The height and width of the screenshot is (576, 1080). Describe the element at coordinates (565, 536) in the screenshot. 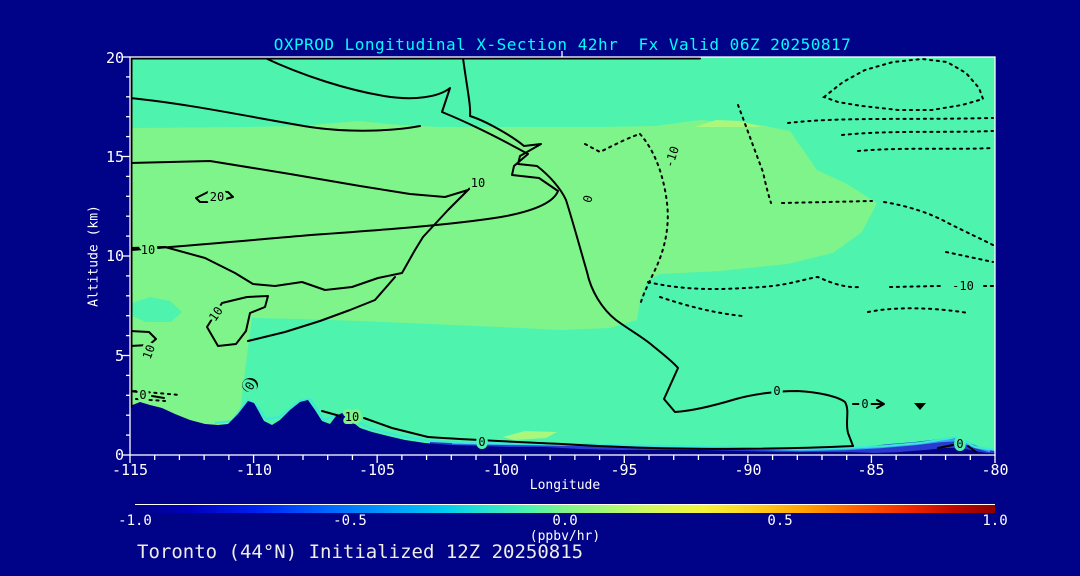

I see `colorbar-units-label: (ppbv/hr)` at that location.